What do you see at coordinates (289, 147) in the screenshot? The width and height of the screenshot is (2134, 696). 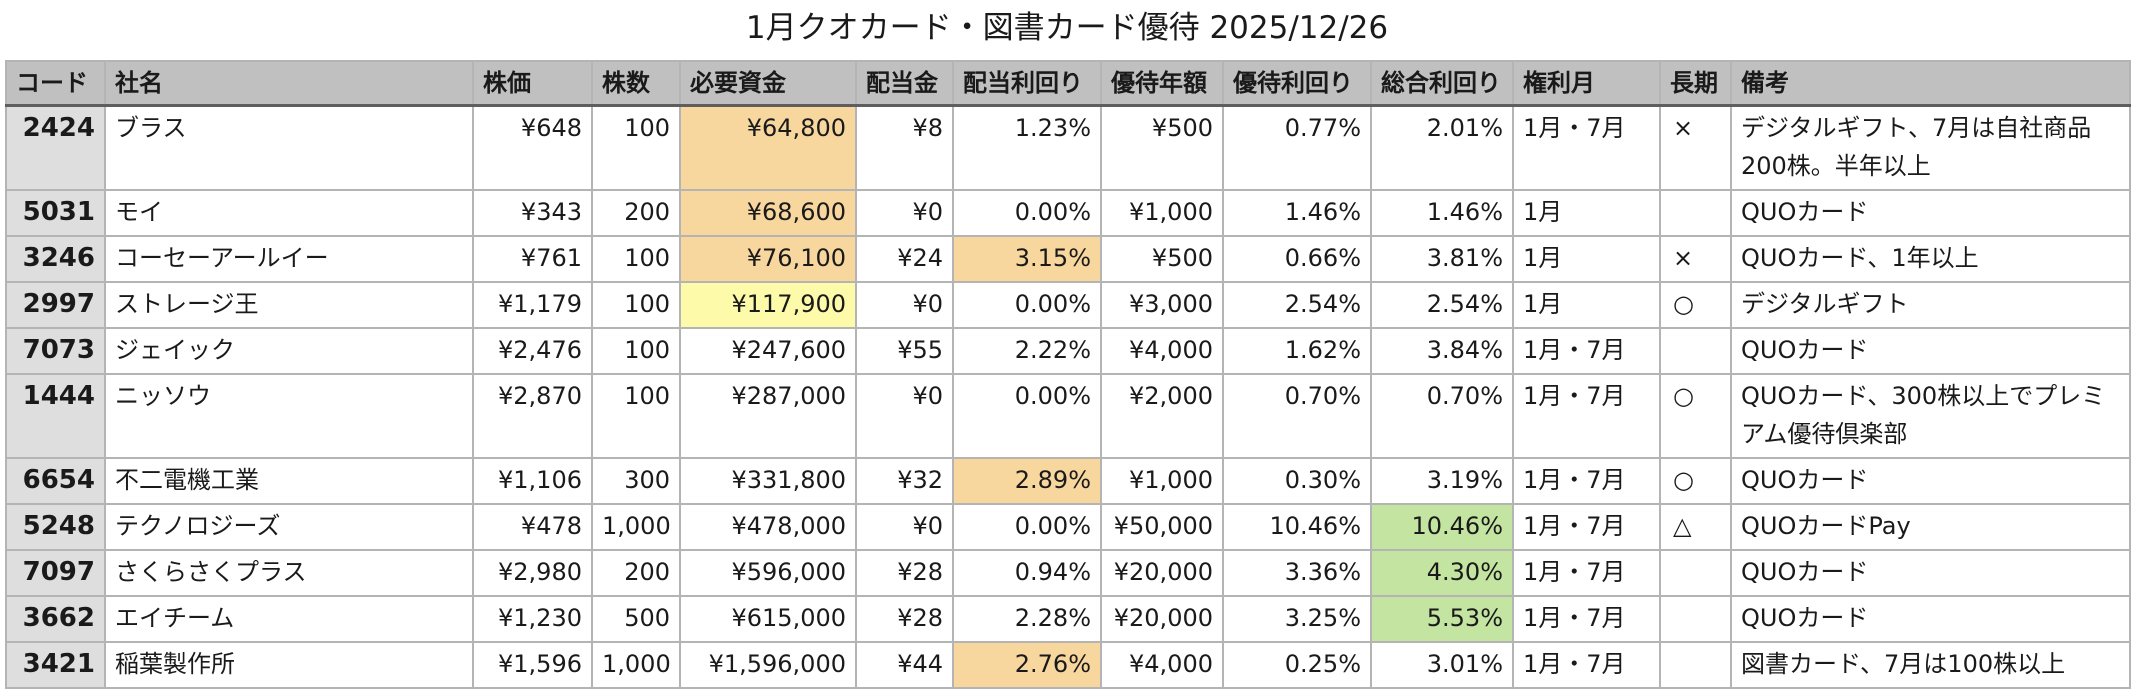 I see `cell-name: ブラス` at bounding box center [289, 147].